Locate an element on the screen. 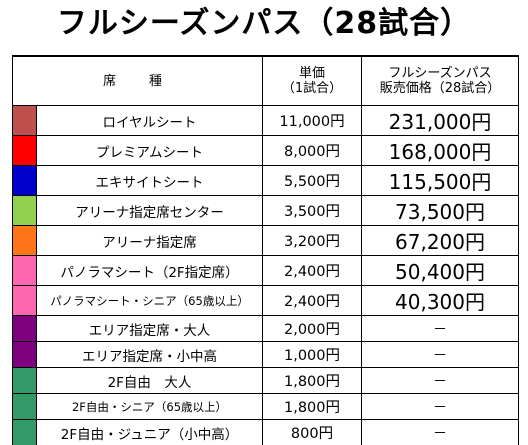  header-unit-price: 単価 （1試合） is located at coordinates (312, 81).